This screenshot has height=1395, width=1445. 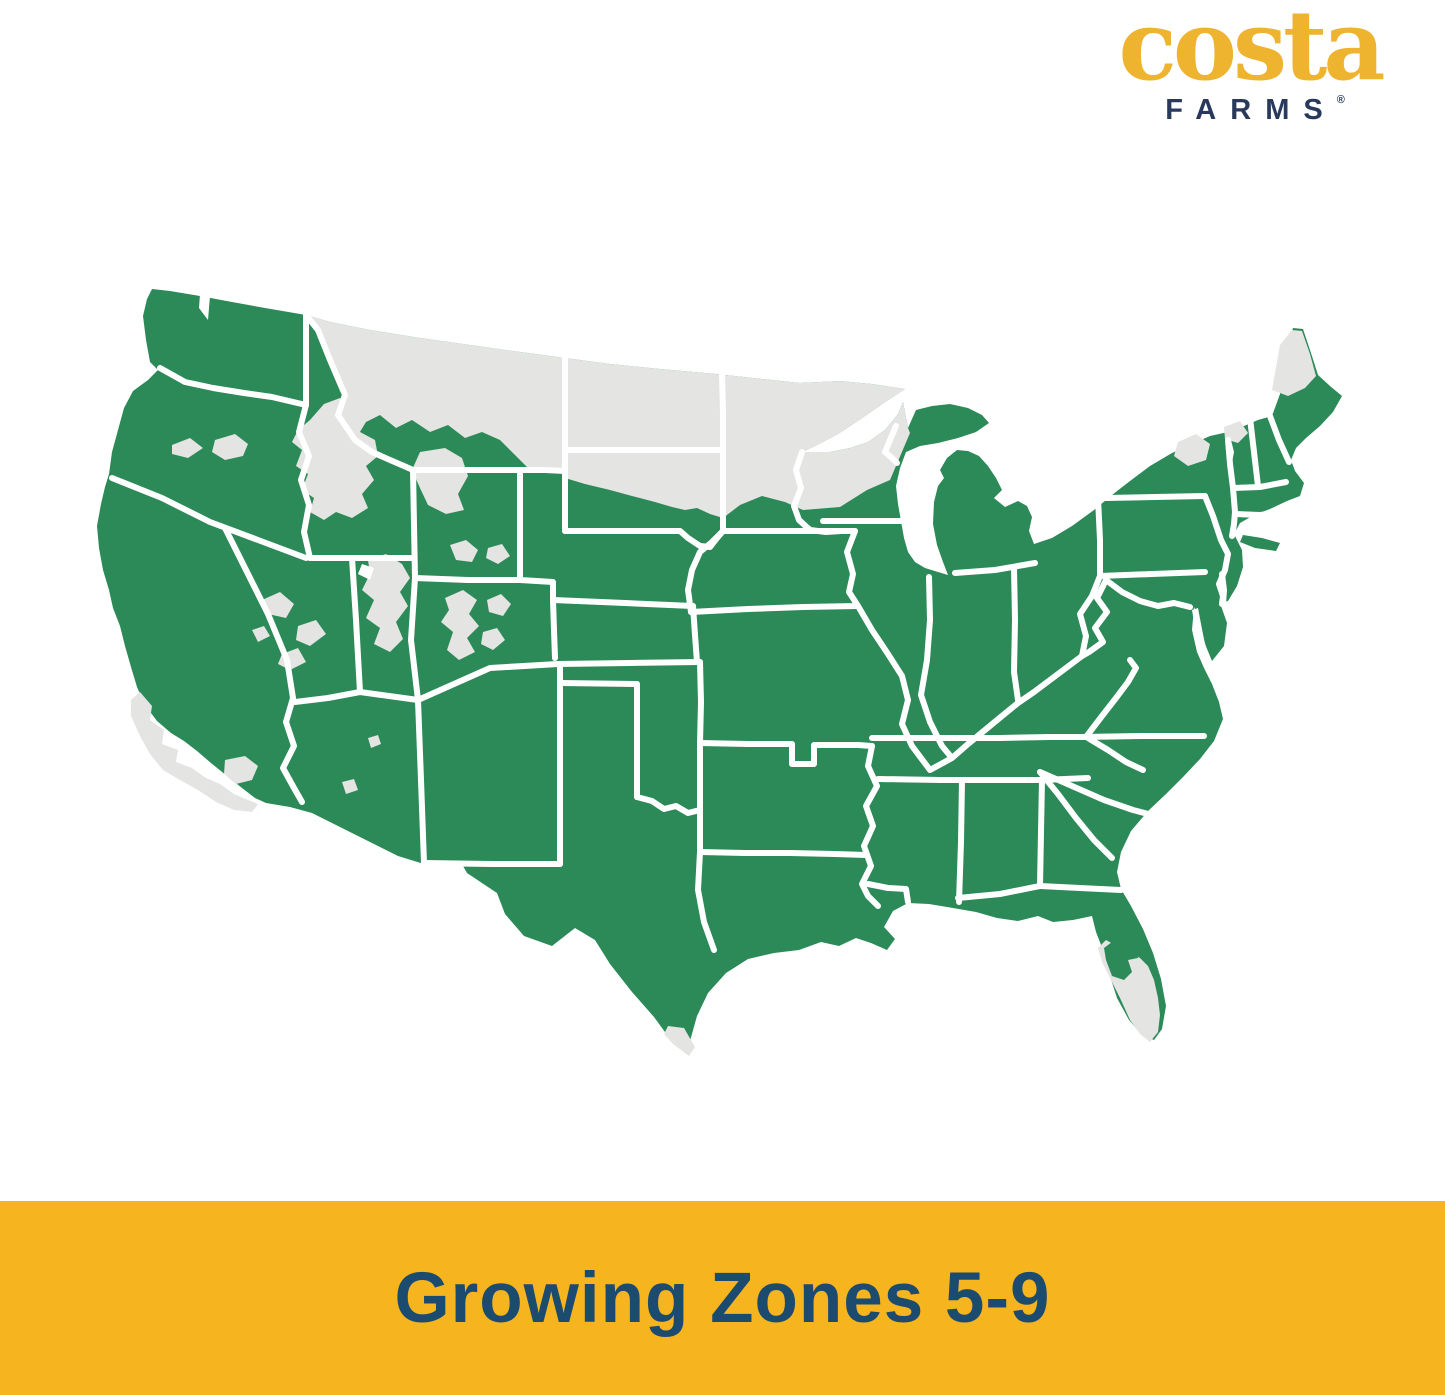 What do you see at coordinates (1152, 574) in the screenshot?
I see `border-mason-dixon` at bounding box center [1152, 574].